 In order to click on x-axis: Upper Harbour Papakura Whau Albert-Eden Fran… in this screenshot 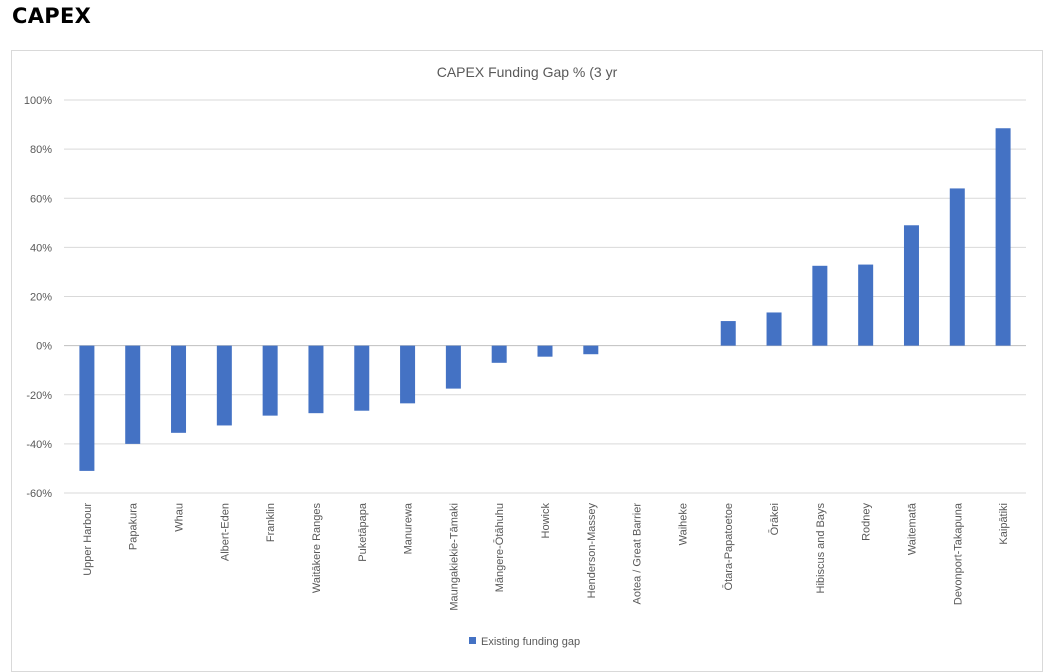, I will do `click(546, 556)`.